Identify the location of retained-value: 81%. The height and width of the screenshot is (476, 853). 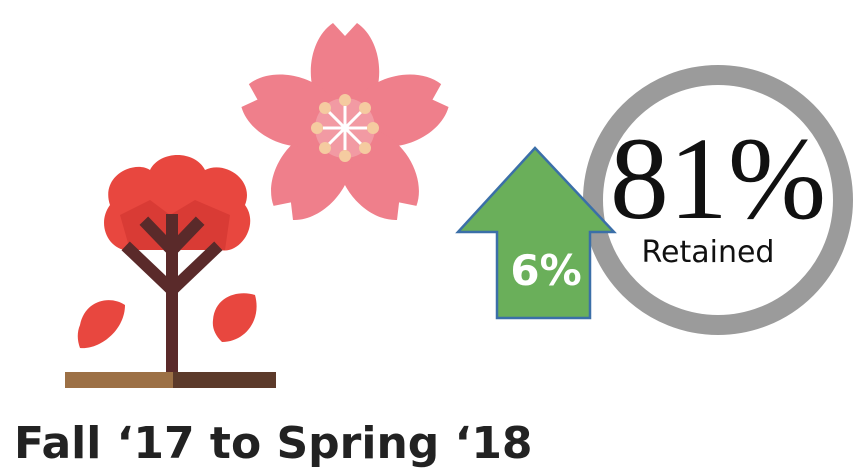
(718, 178).